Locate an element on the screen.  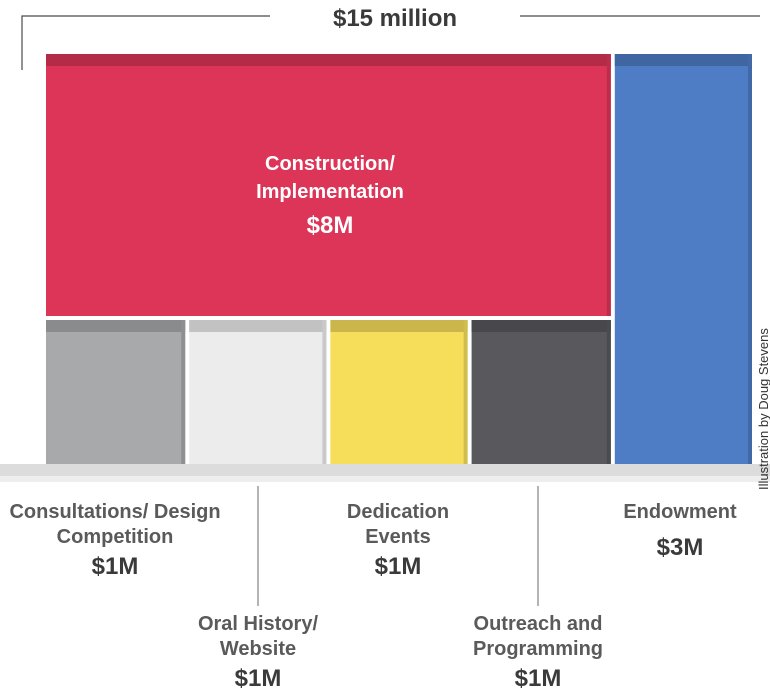
treemap-block-outreach-top-edge is located at coordinates (541, 326).